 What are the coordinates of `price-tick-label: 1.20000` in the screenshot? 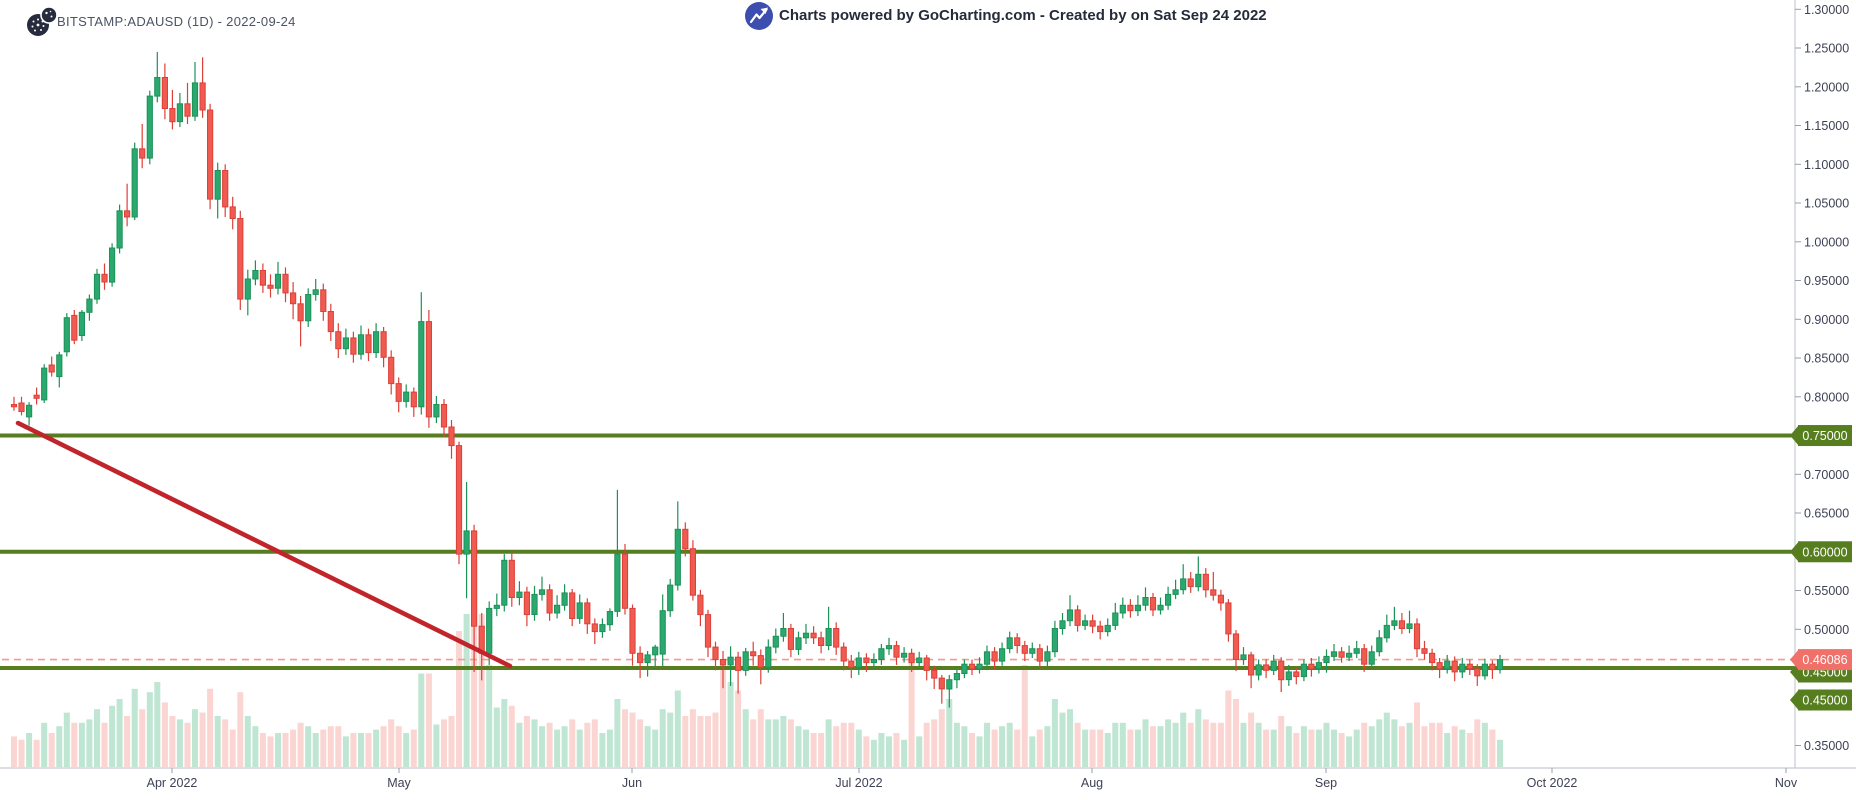 It's located at (1826, 87).